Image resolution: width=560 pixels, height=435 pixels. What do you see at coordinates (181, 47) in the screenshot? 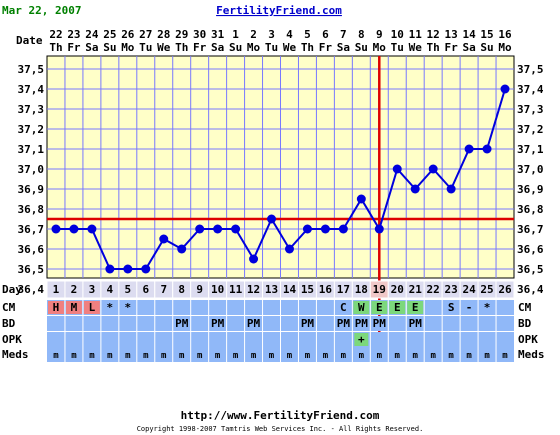
I see `weekday-label: Th` at bounding box center [181, 47].